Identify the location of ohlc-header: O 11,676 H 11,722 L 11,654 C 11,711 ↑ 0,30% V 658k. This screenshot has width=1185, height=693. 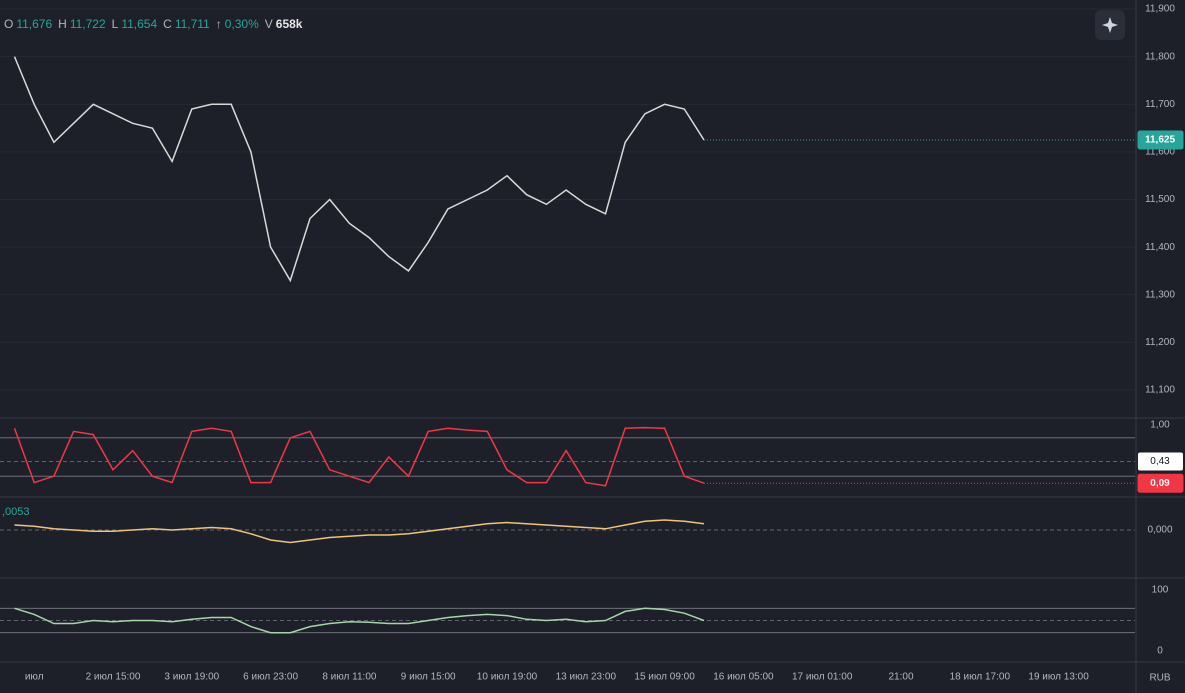
(156, 24).